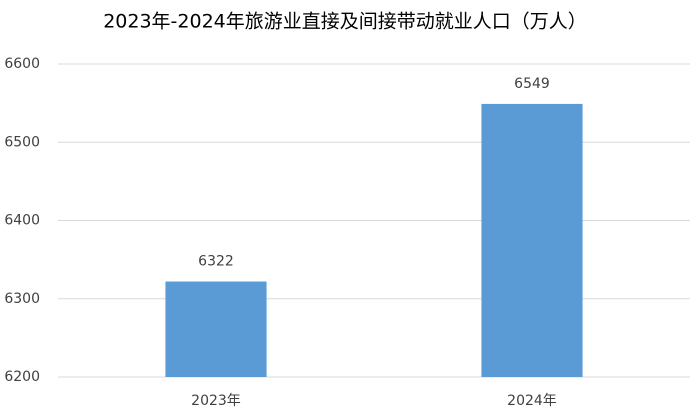 This screenshot has width=700, height=417. Describe the element at coordinates (532, 84) in the screenshot. I see `data-label: 6549` at that location.